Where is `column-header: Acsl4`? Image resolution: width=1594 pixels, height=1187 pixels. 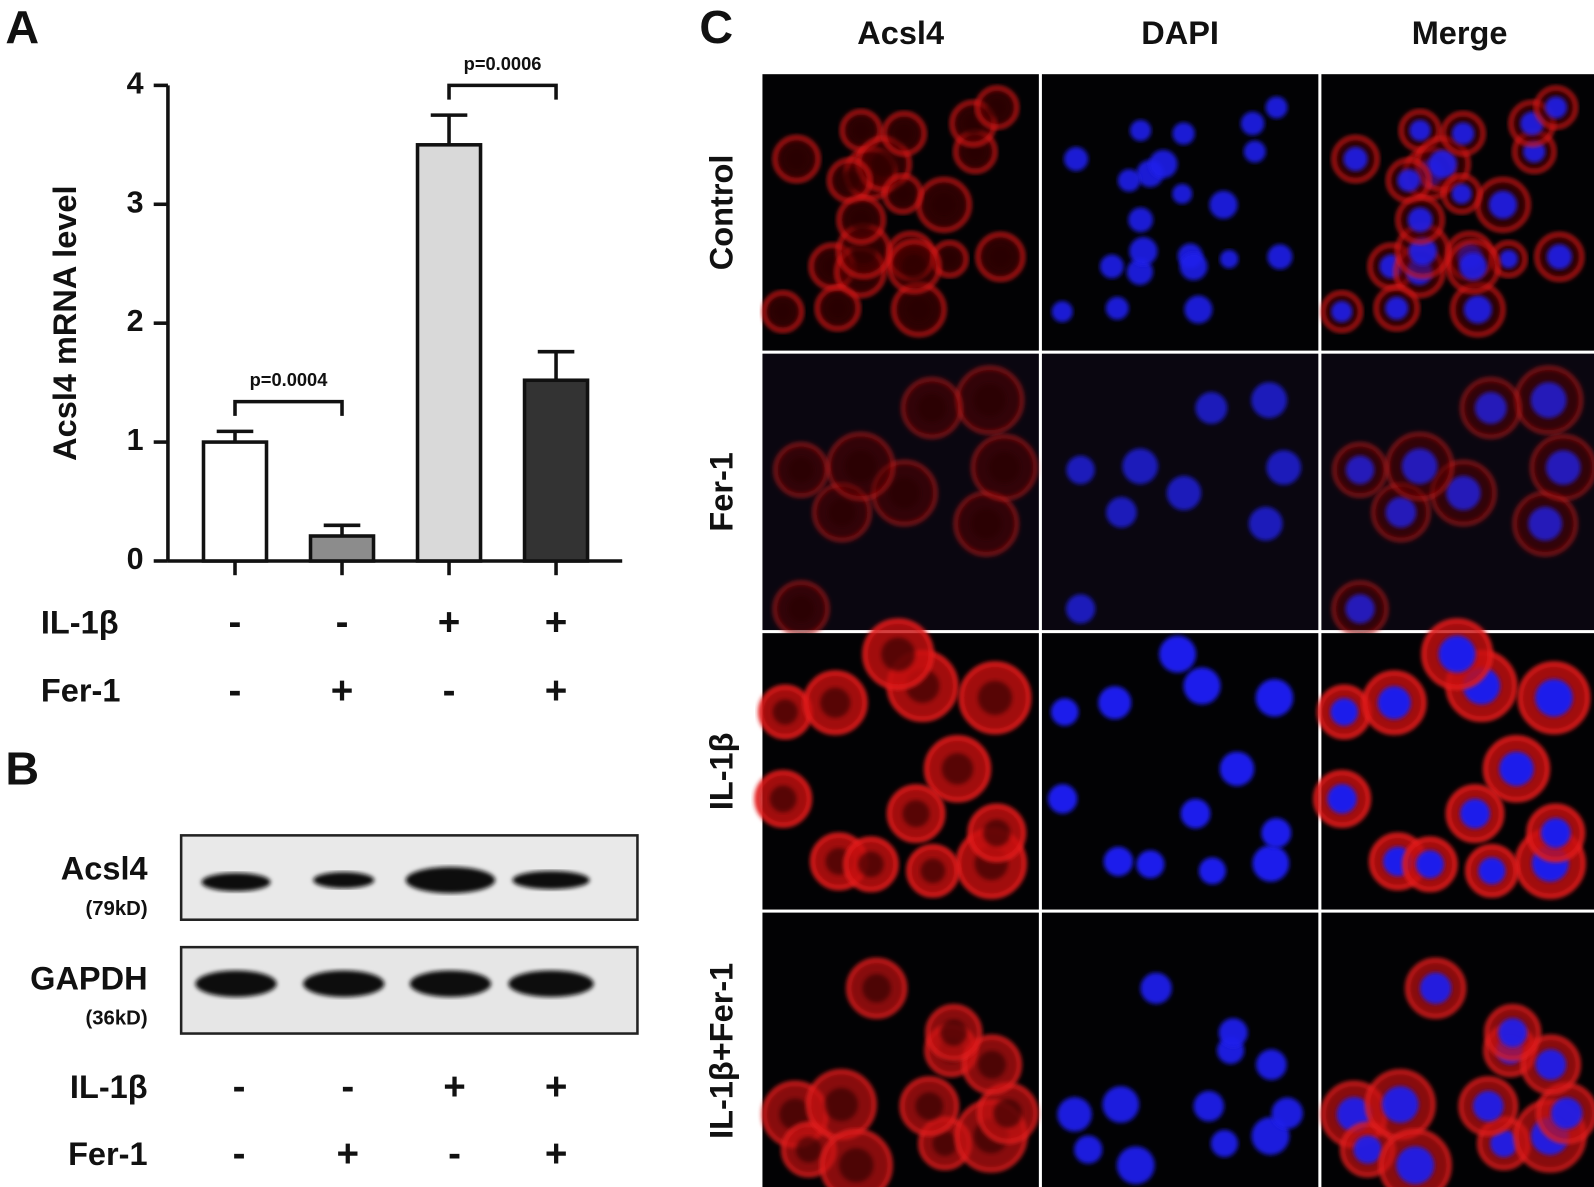
column-header: Acsl4 is located at coordinates (900, 33).